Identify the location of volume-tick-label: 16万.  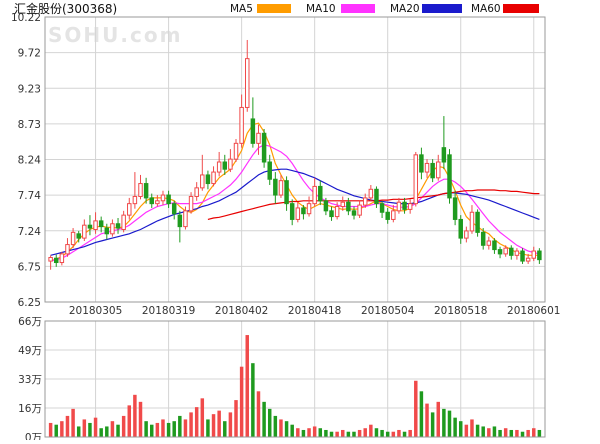
(30, 409).